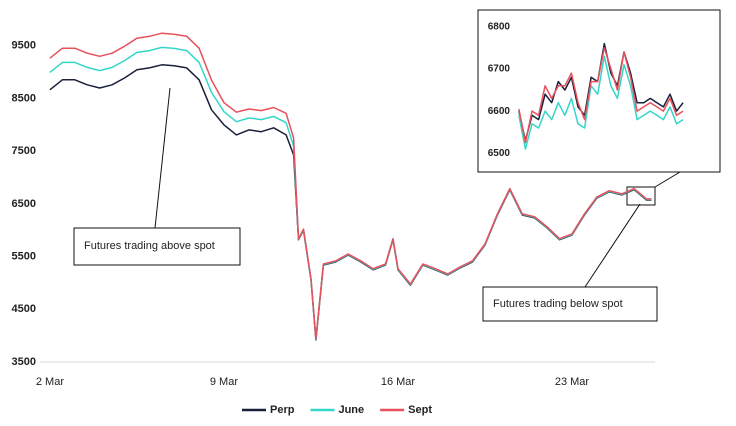  What do you see at coordinates (24, 362) in the screenshot?
I see `y-tick-label: 3500` at bounding box center [24, 362].